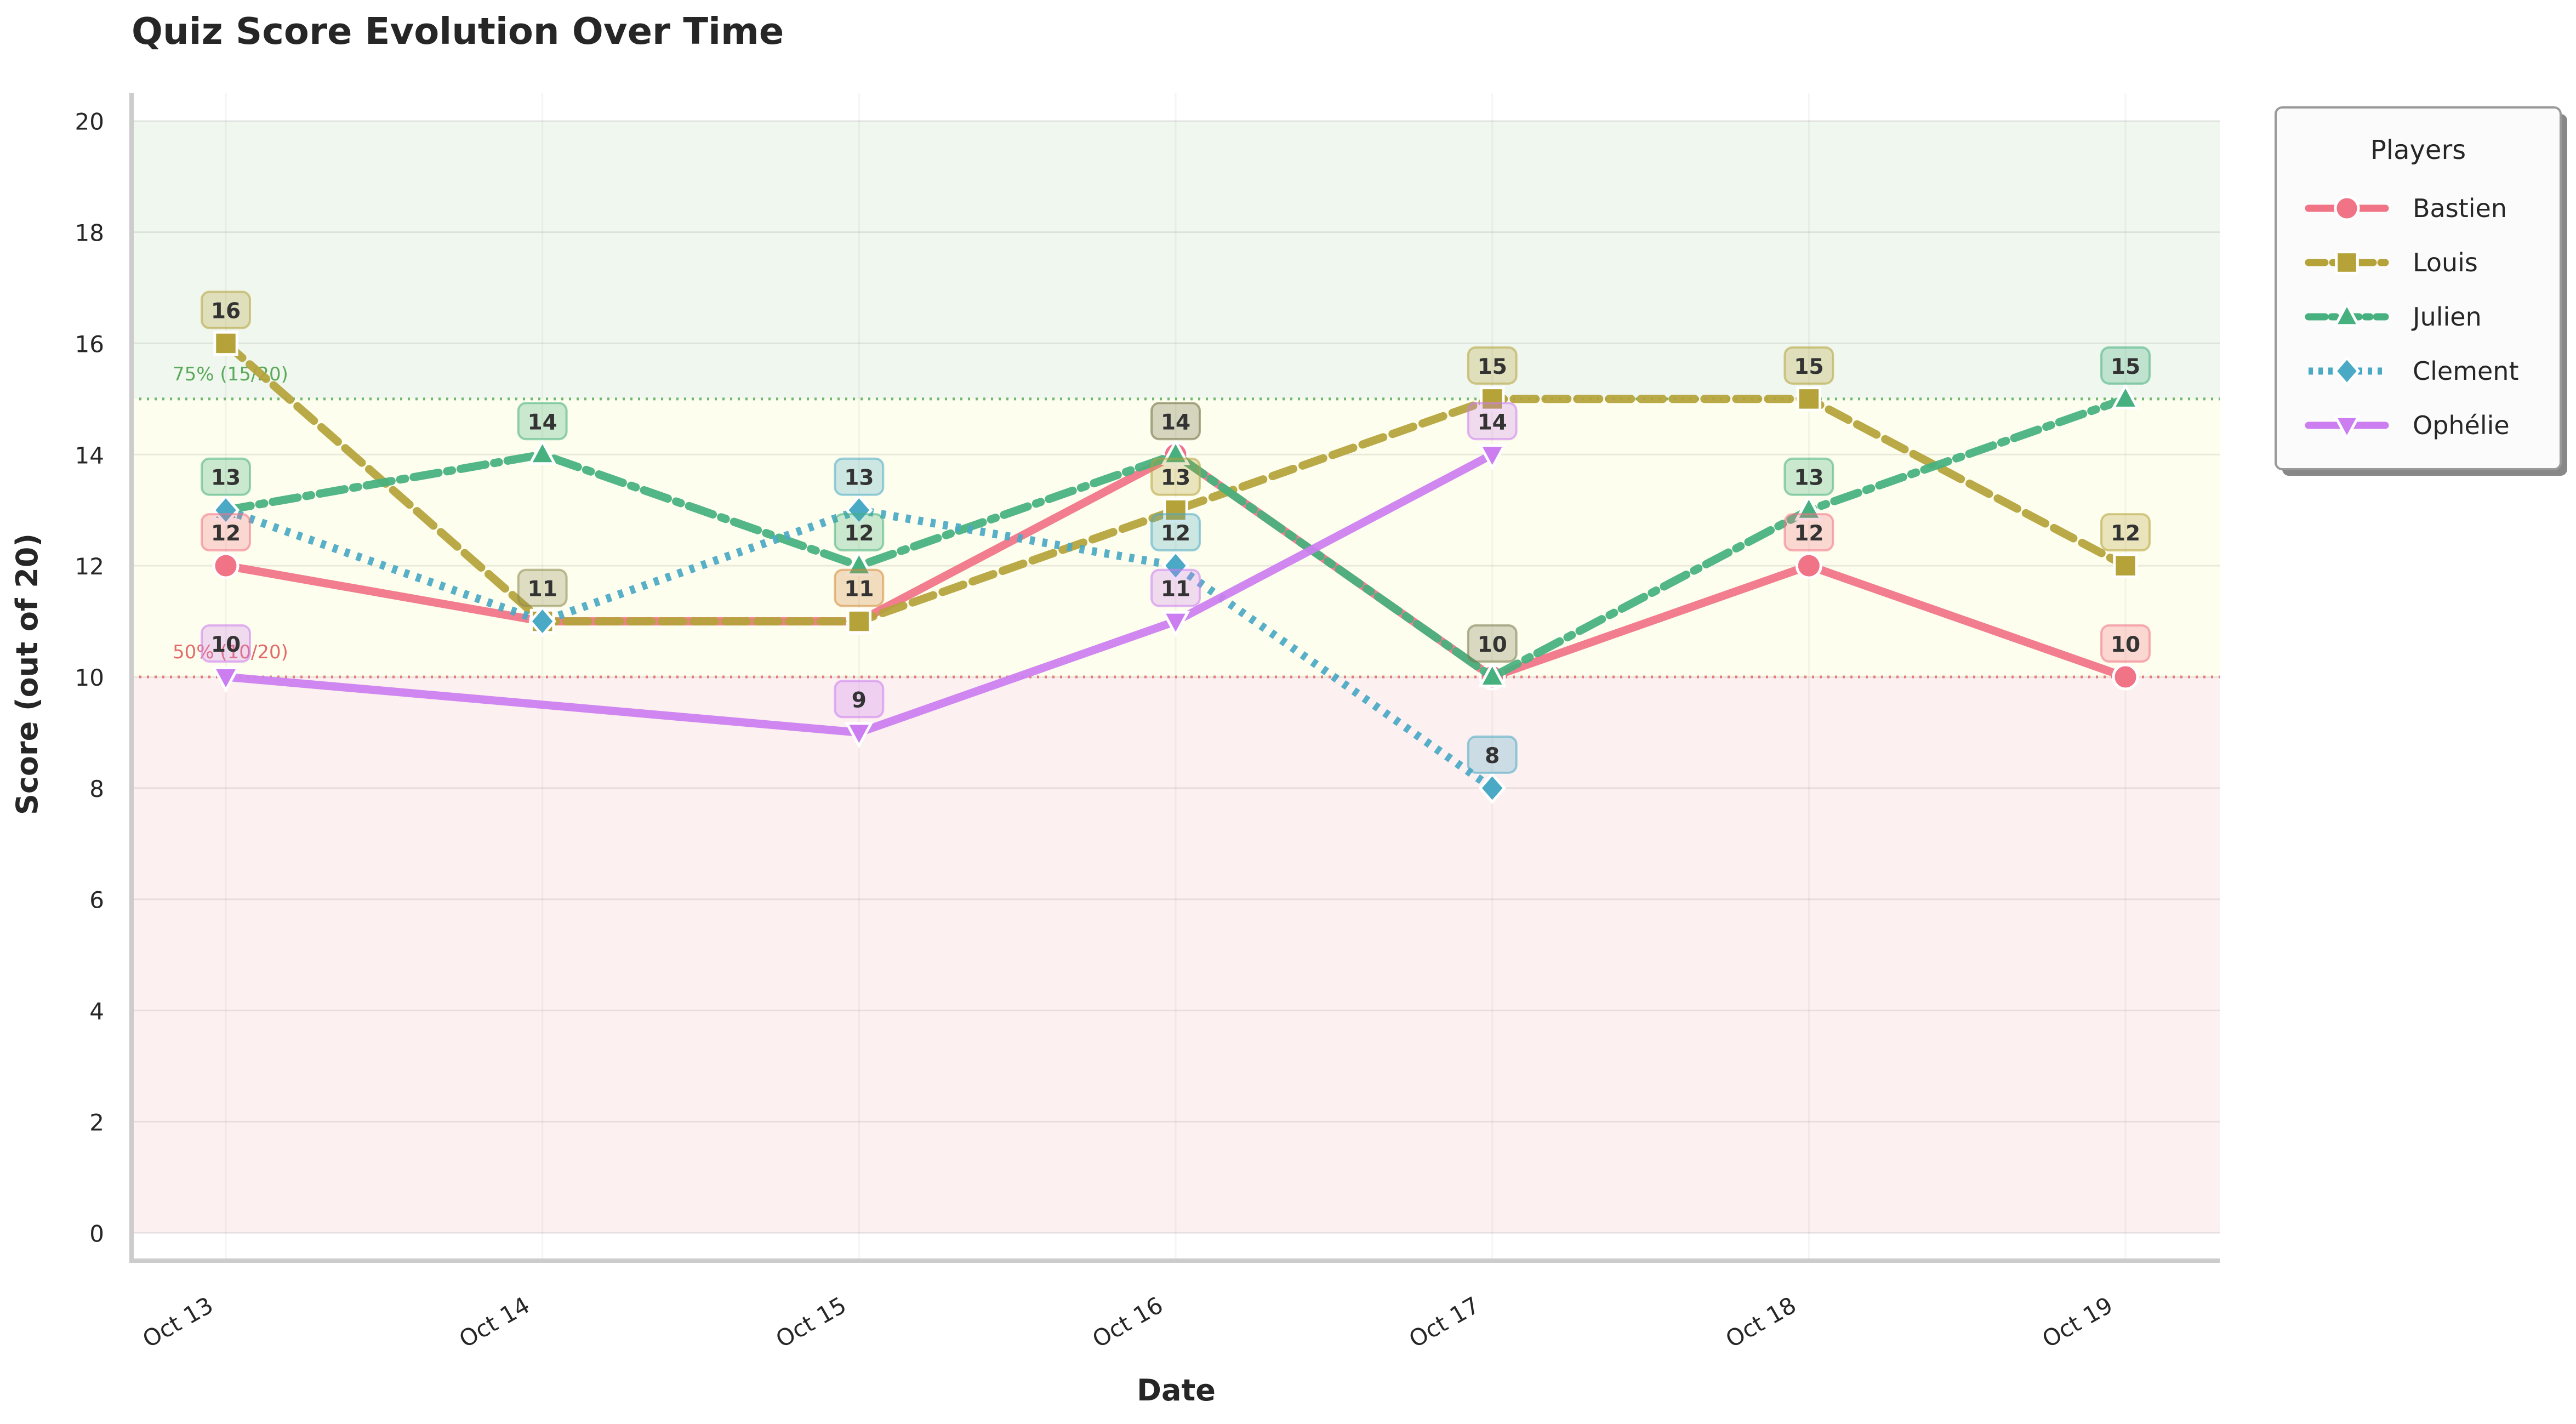  What do you see at coordinates (2077, 1322) in the screenshot?
I see `x-tick-label: Oct 19` at bounding box center [2077, 1322].